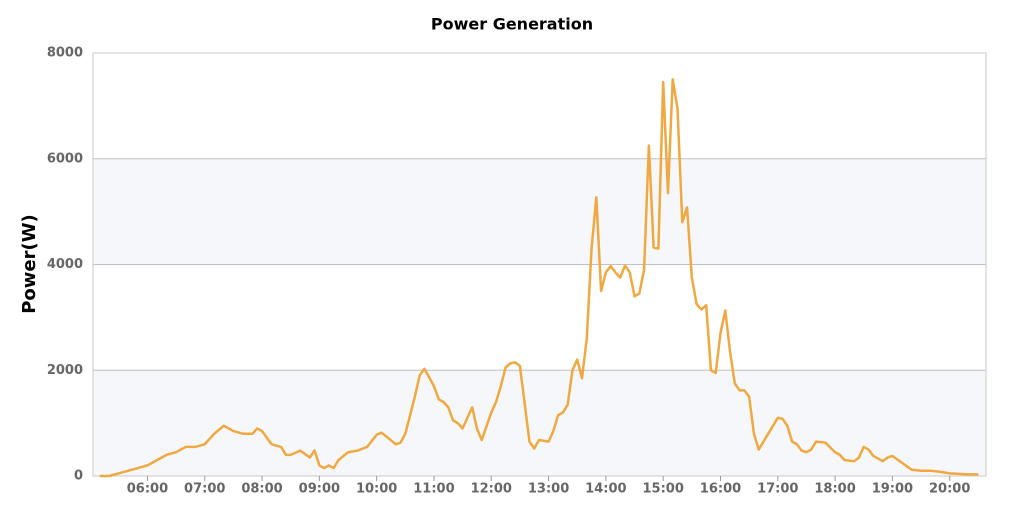  Describe the element at coordinates (376, 489) in the screenshot. I see `x-tick-label: 10:00` at that location.